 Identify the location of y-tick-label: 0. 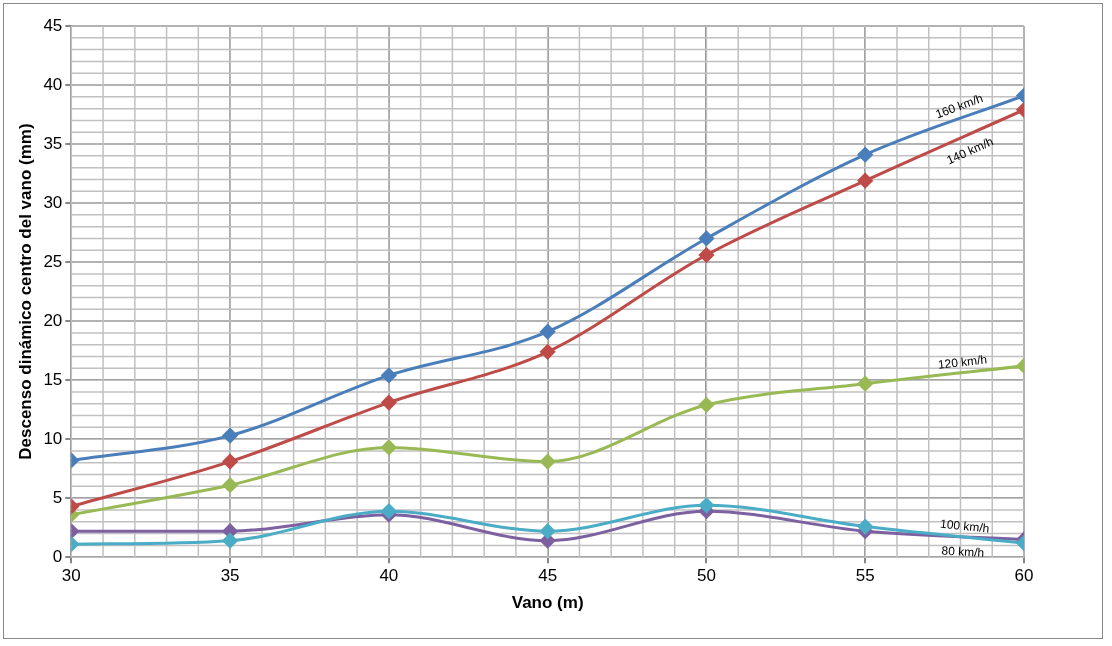
(57, 556).